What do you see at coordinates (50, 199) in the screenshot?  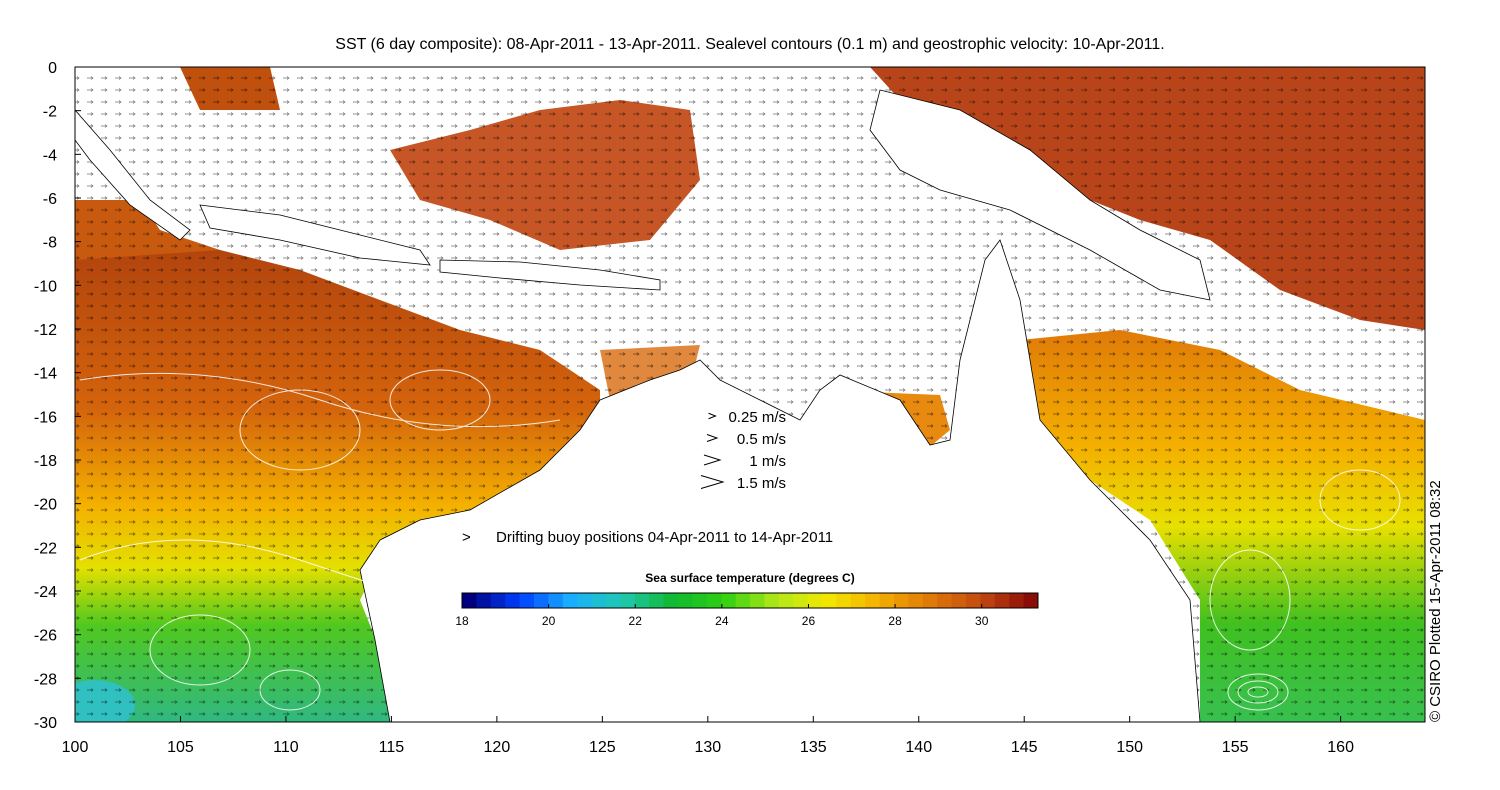 I see `y-tick-label: -6` at bounding box center [50, 199].